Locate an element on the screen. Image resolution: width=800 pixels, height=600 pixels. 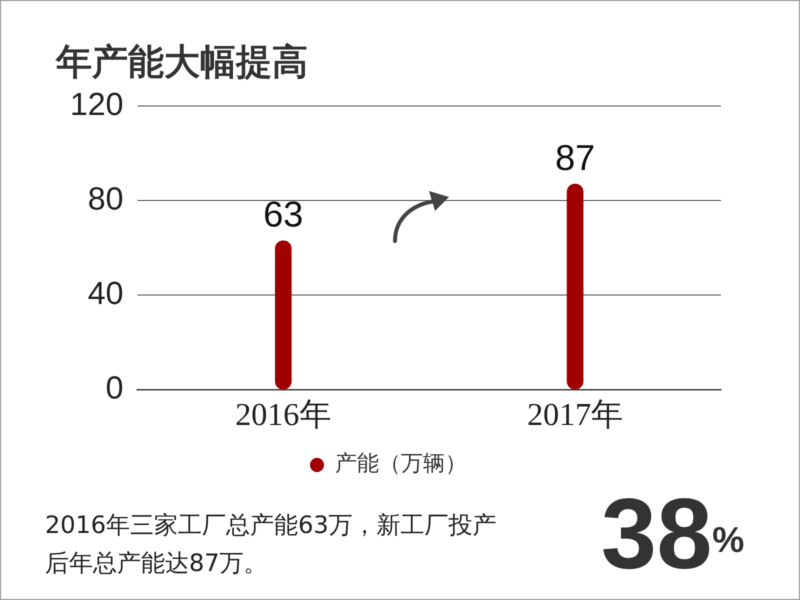
data-label: 63 is located at coordinates (283, 214).